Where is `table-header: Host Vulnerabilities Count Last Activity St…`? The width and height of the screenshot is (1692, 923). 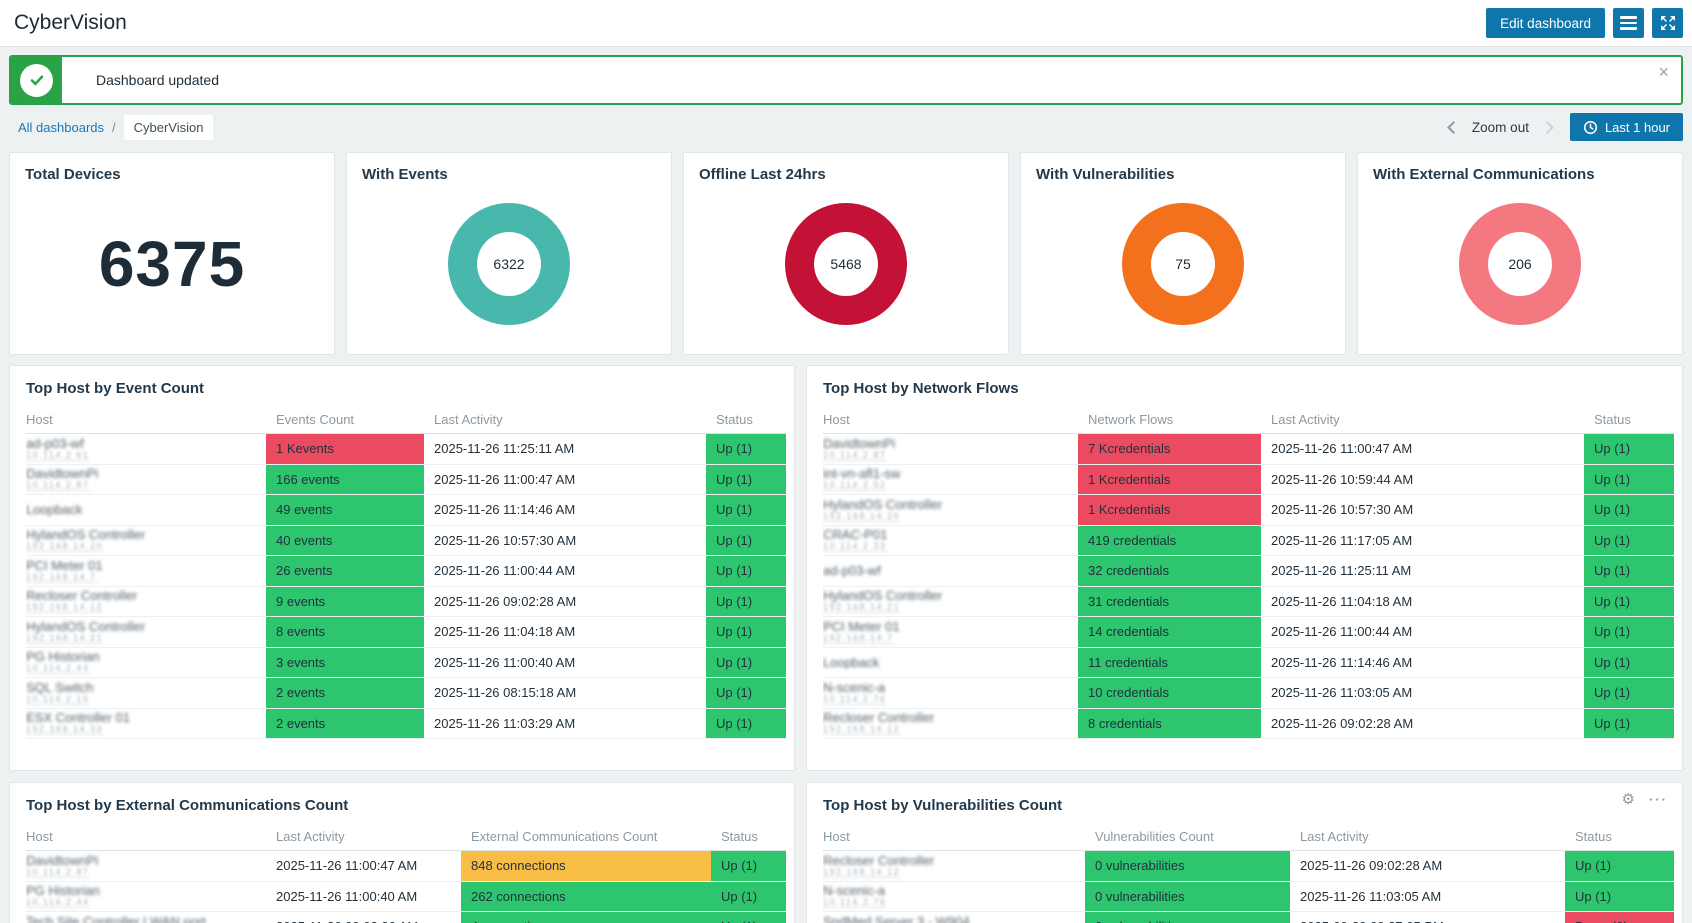 table-header: Host Vulnerabilities Count Last Activity St… is located at coordinates (1248, 837).